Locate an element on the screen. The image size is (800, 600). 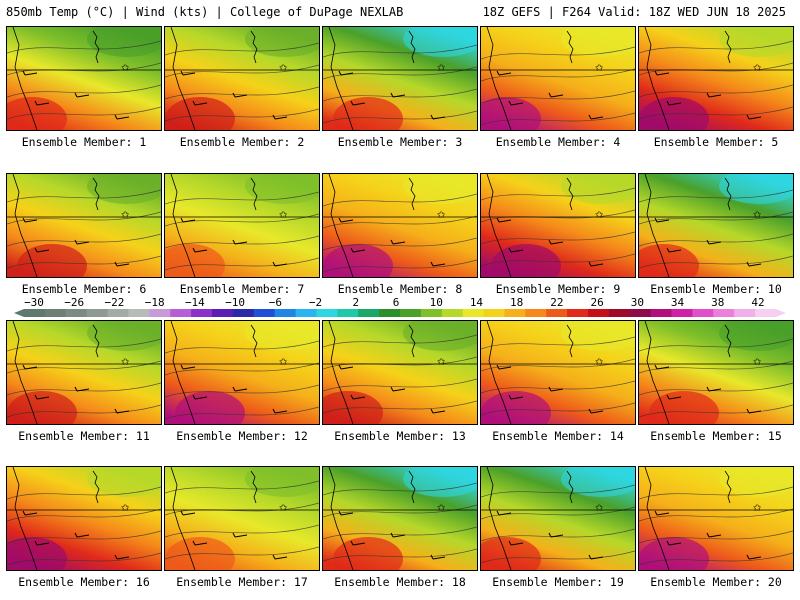
ensemble-member-label: Ensemble Member: 15 is located at coordinates (716, 436).